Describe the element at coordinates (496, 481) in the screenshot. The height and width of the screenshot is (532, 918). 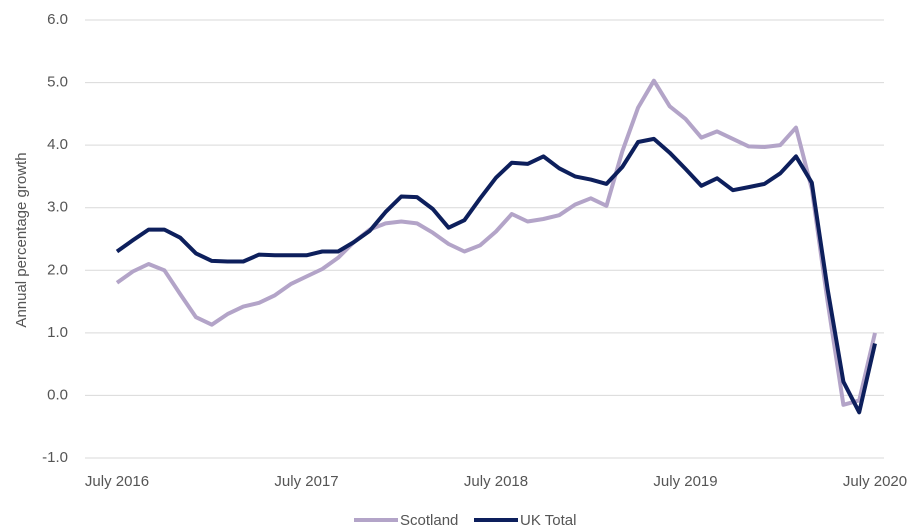
I see `x-tick-label: July 2018` at that location.